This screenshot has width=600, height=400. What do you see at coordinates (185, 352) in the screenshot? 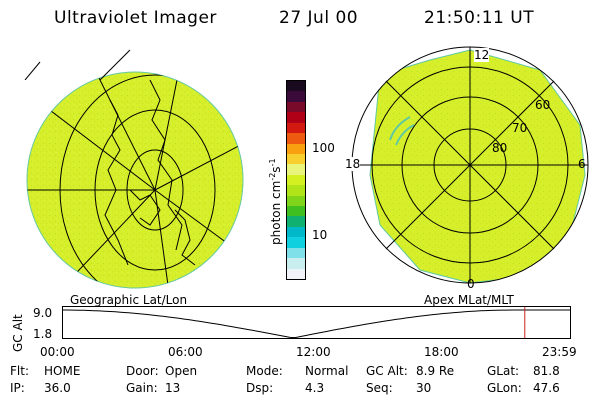
I see `timeline-xtick: 06:00` at bounding box center [185, 352].